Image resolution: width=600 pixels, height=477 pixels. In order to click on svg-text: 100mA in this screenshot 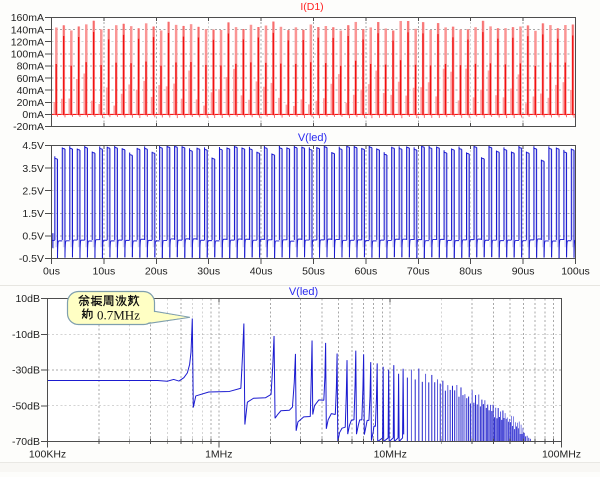, I will do `click(27, 55)`.